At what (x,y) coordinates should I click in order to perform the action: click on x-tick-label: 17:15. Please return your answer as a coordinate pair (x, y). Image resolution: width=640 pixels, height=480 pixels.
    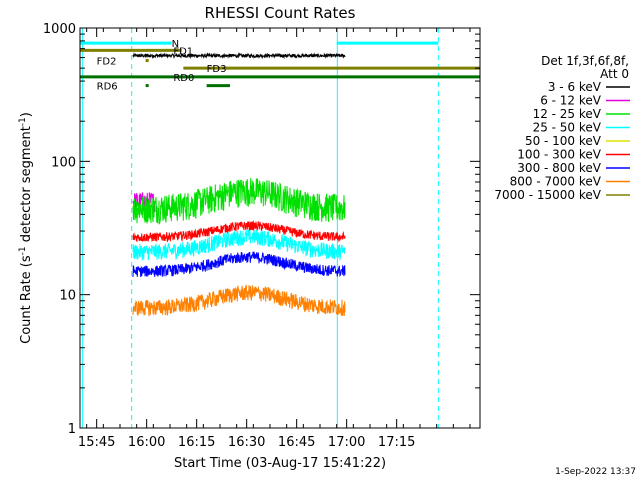
    Looking at the image, I should click on (396, 442).